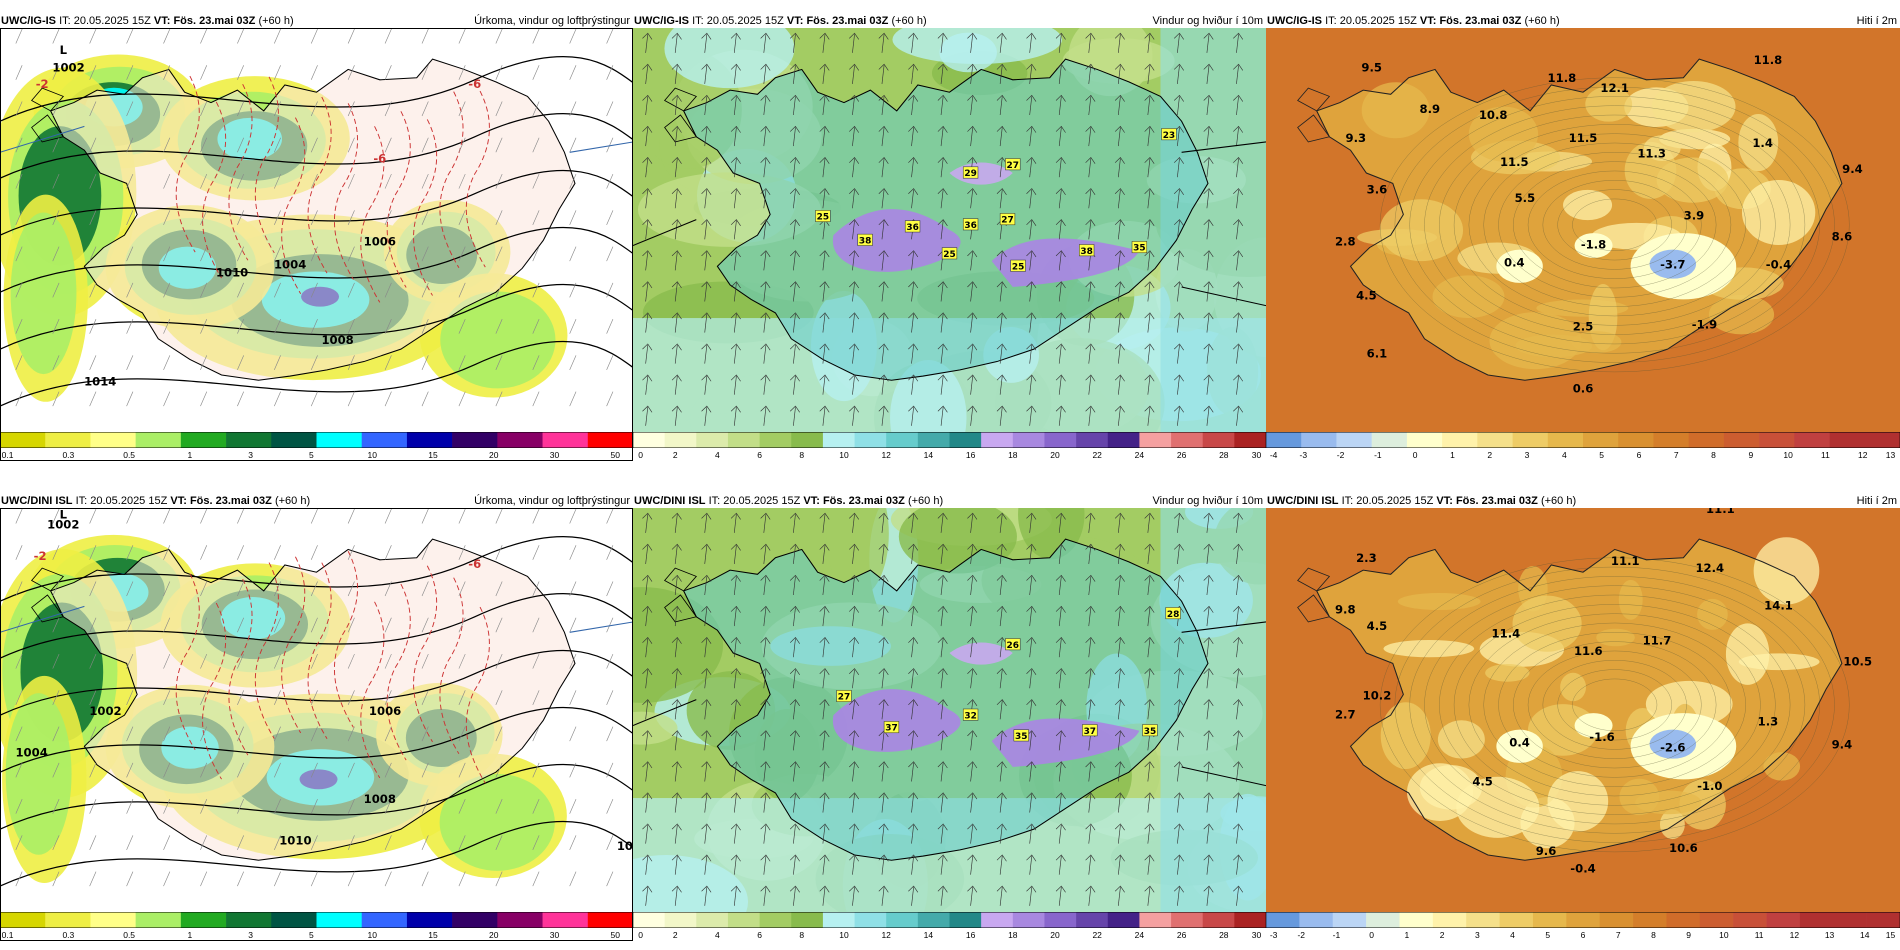  I want to click on temp-label: 11.8, so click(1768, 60).